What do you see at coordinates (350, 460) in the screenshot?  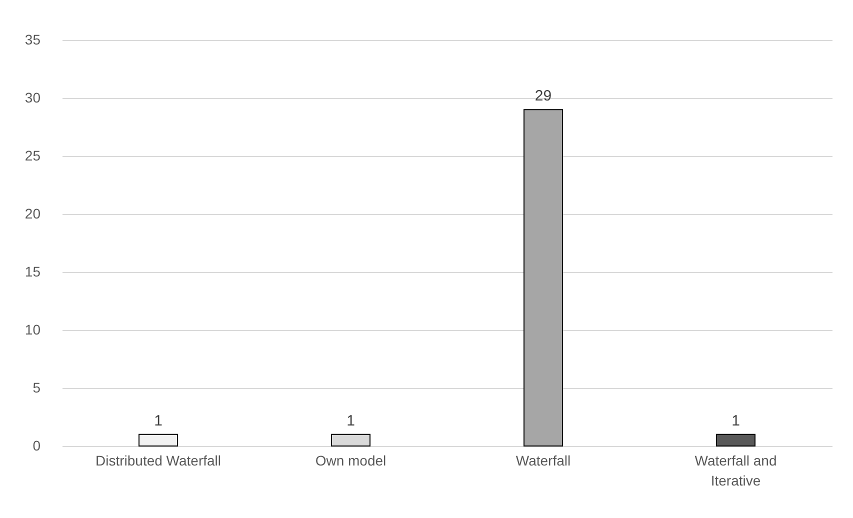 I see `x-tick-label: Own model` at bounding box center [350, 460].